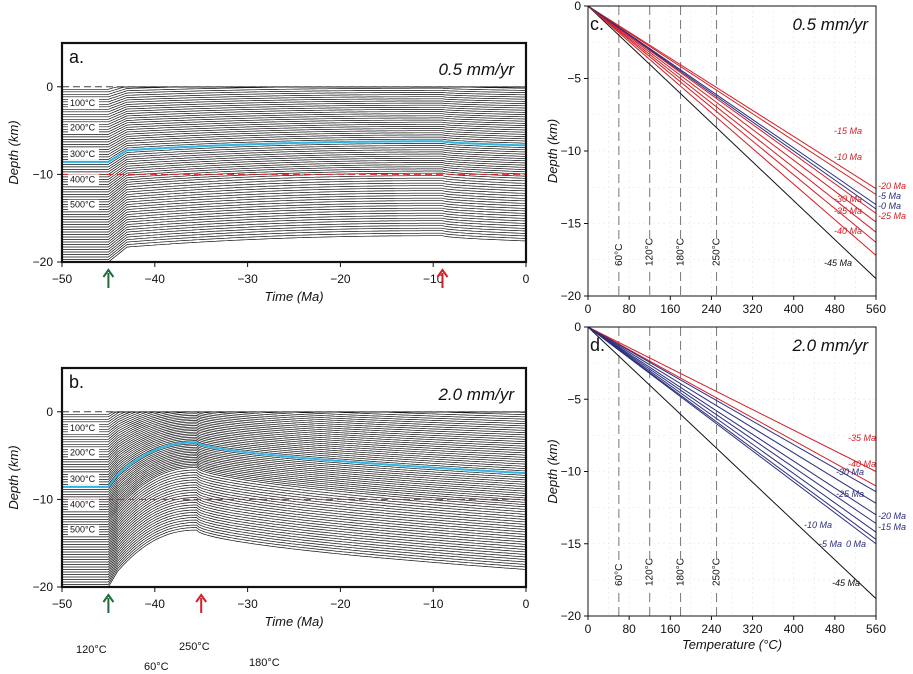 Image resolution: width=913 pixels, height=674 pixels. What do you see at coordinates (571, 544) in the screenshot?
I see `y-tick-label: −15` at bounding box center [571, 544].